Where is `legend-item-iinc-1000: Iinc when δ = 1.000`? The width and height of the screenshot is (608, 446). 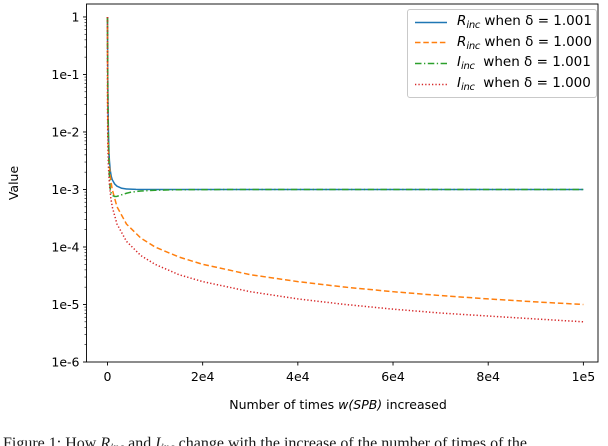
legend-item-iinc-1000: Iinc when δ = 1.000 is located at coordinates (504, 84).